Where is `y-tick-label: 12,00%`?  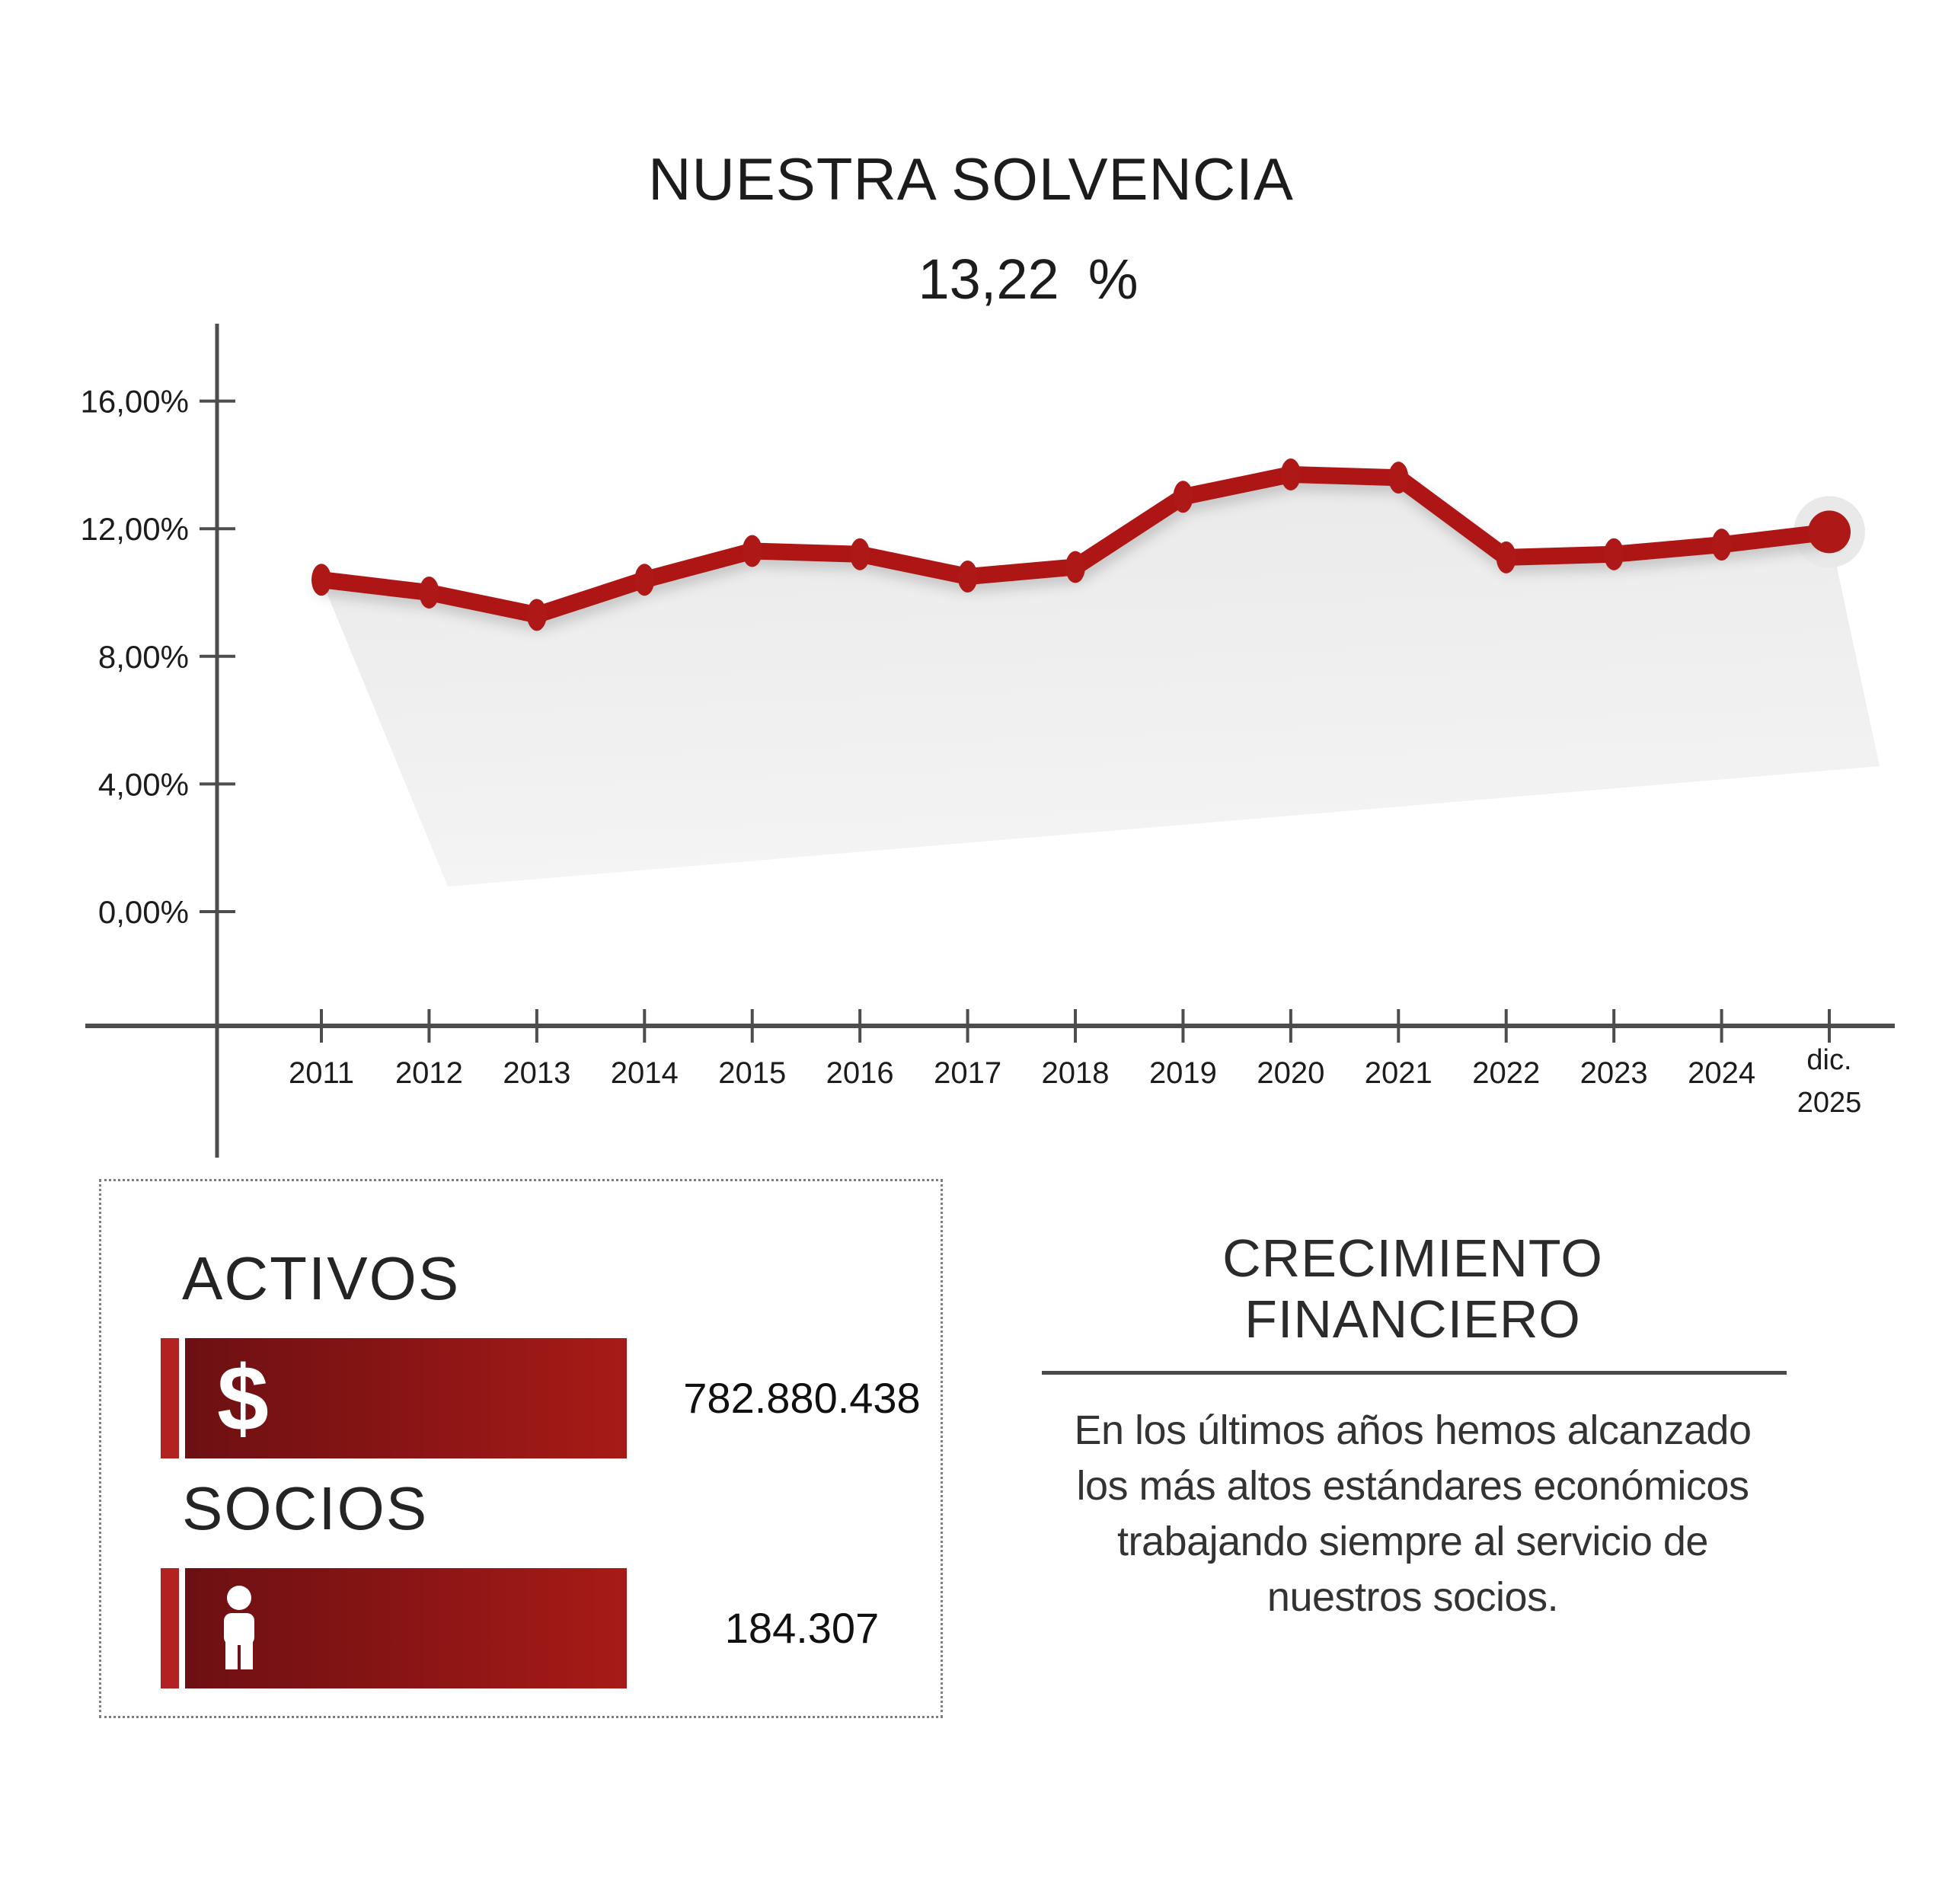 y-tick-label: 12,00% is located at coordinates (135, 529).